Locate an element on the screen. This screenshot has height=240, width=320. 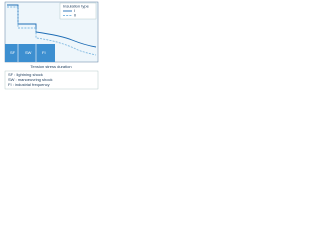
notes-box is located at coordinates (51, 80).